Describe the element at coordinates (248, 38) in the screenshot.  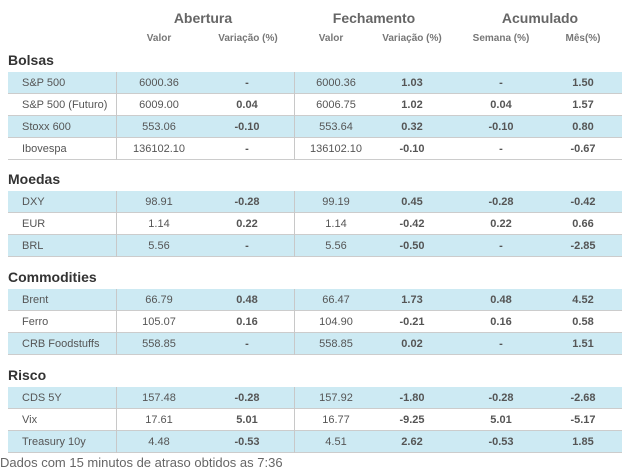
I see `subheader-open-variation: Variação (%)` at that location.